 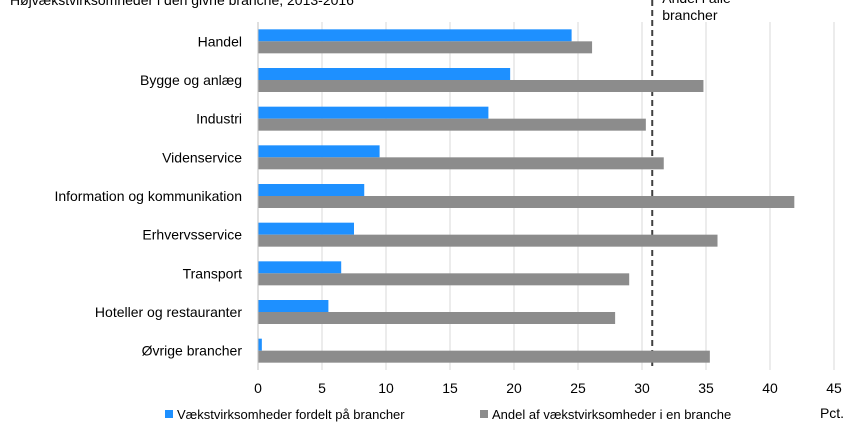 I want to click on x-tick-label: 30, so click(x=642, y=388).